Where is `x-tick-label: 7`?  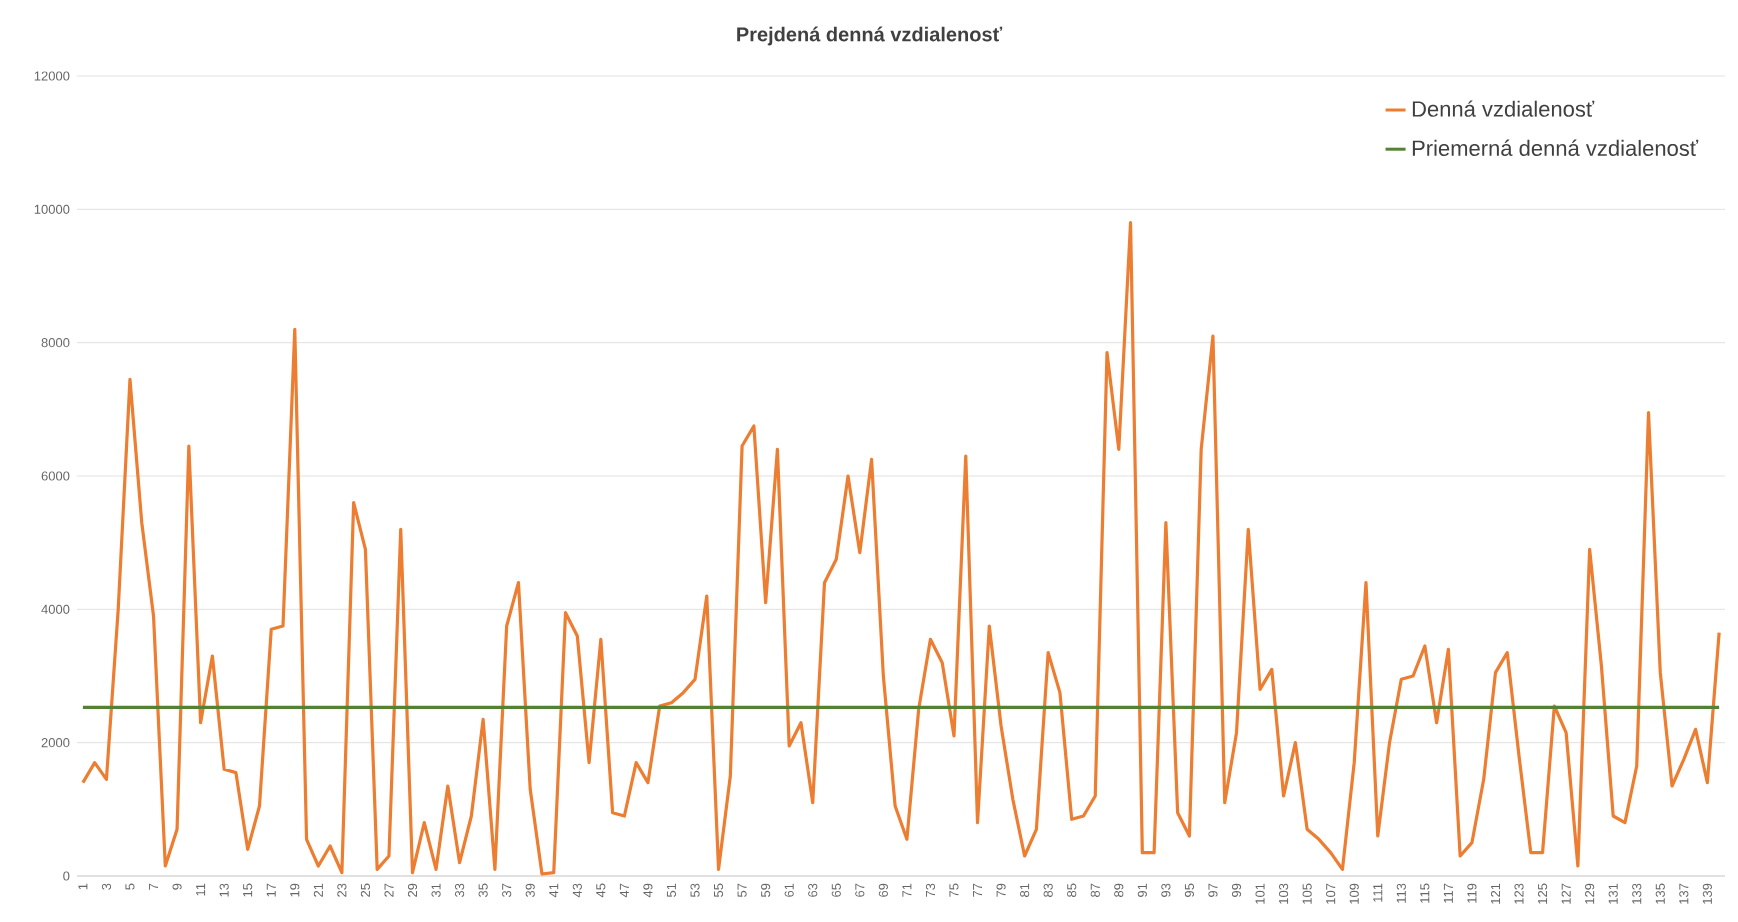
x-tick-label: 7 is located at coordinates (153, 886).